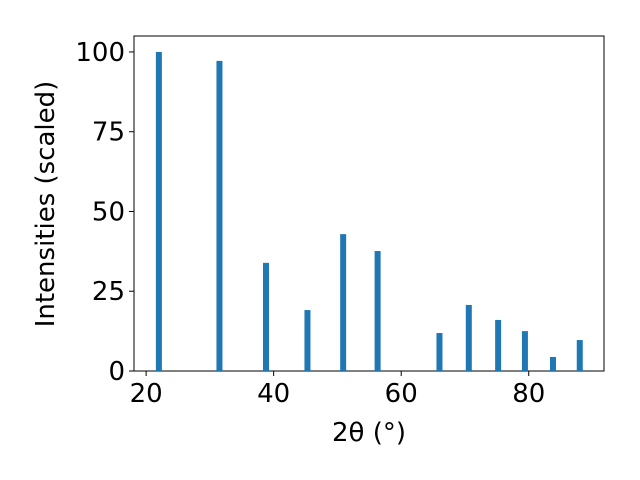 This screenshot has height=480, width=640. What do you see at coordinates (100, 53) in the screenshot?
I see `y-tick-label: 100` at bounding box center [100, 53].